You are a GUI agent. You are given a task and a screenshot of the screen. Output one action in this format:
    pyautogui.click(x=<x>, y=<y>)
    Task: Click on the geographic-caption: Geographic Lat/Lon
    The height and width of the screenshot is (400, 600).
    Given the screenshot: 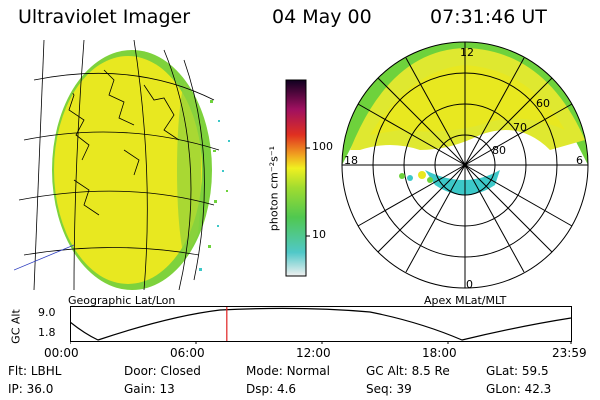 What is the action you would take?
    pyautogui.click(x=122, y=300)
    